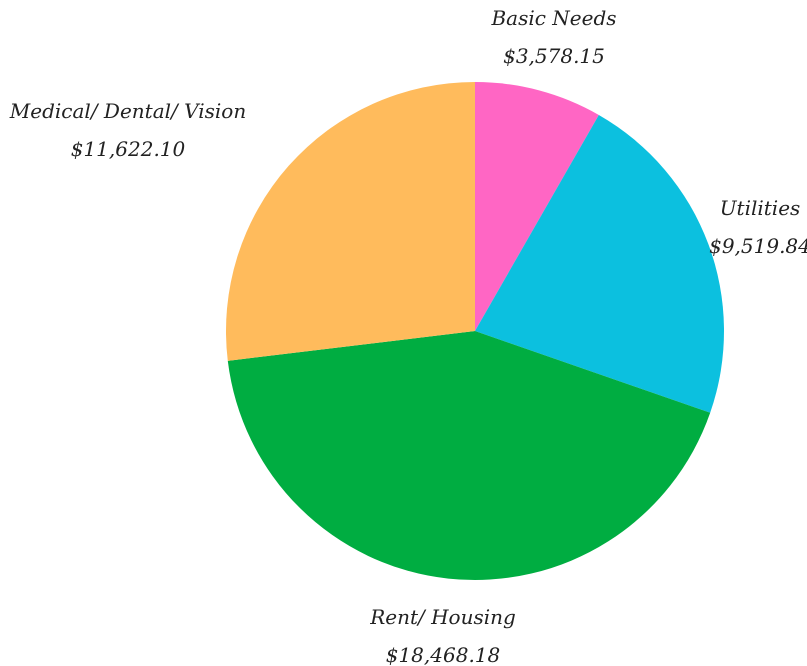 The width and height of the screenshot is (807, 666). I want to click on slice-label-name: Utilities, so click(760, 208).